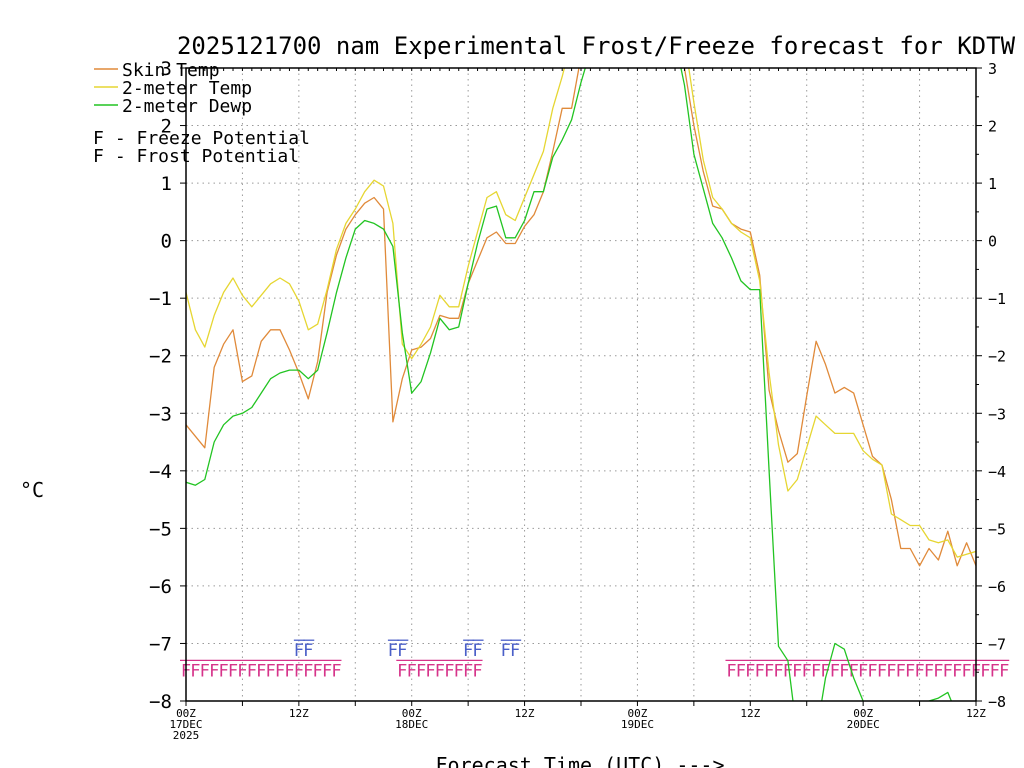 Image resolution: width=1024 pixels, height=768 pixels. I want to click on x-tick-label: 2025, so click(186, 735).